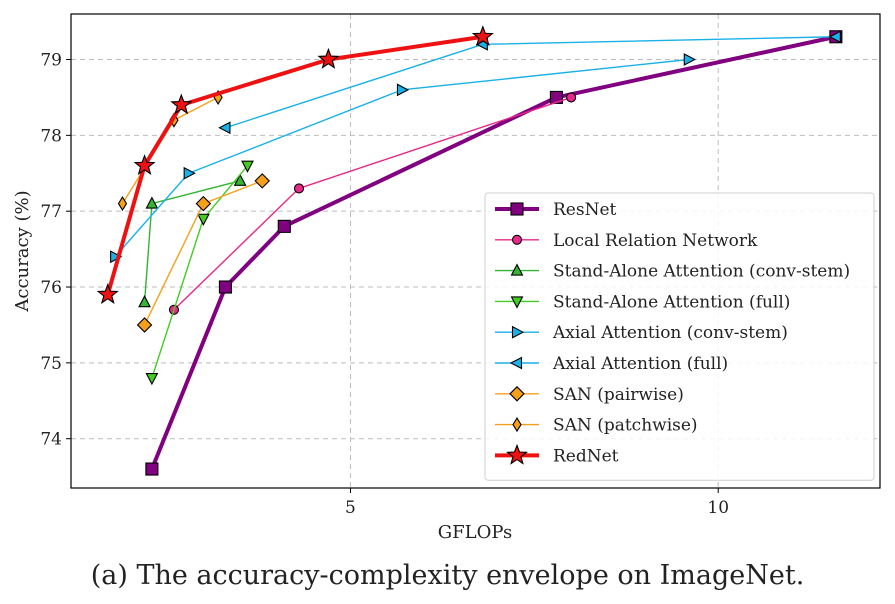  I want to click on y-tick-label: 74, so click(51, 440).